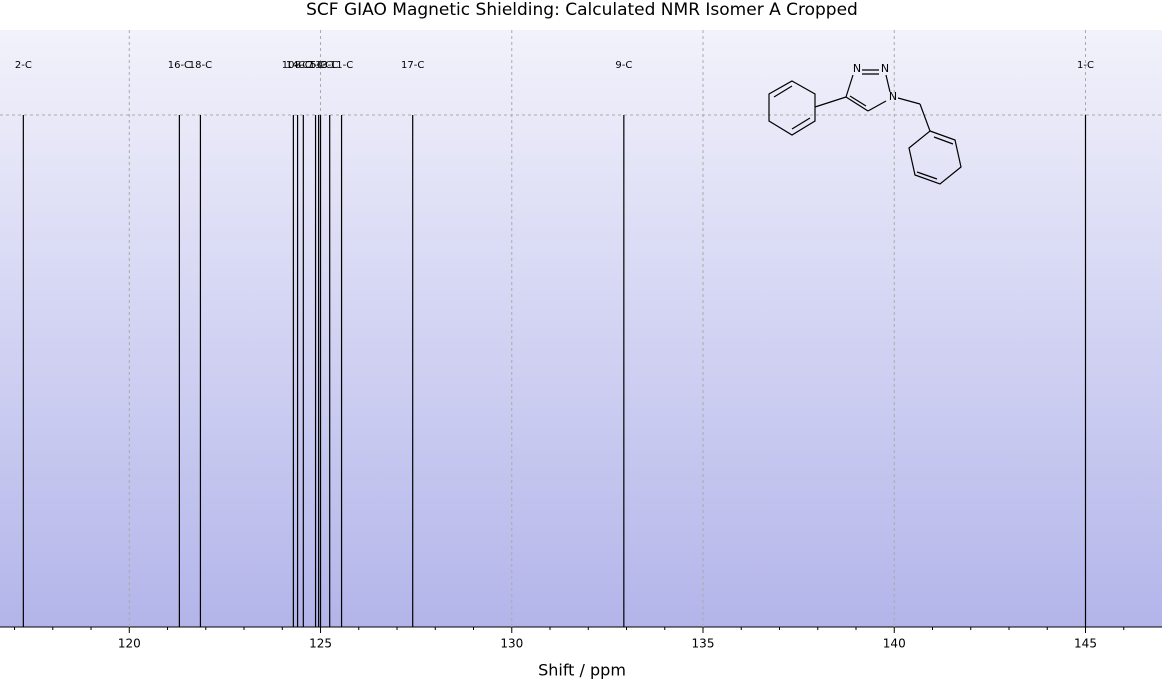 Image resolution: width=1165 pixels, height=681 pixels. I want to click on peak-label: 13-C, so click(320, 65).